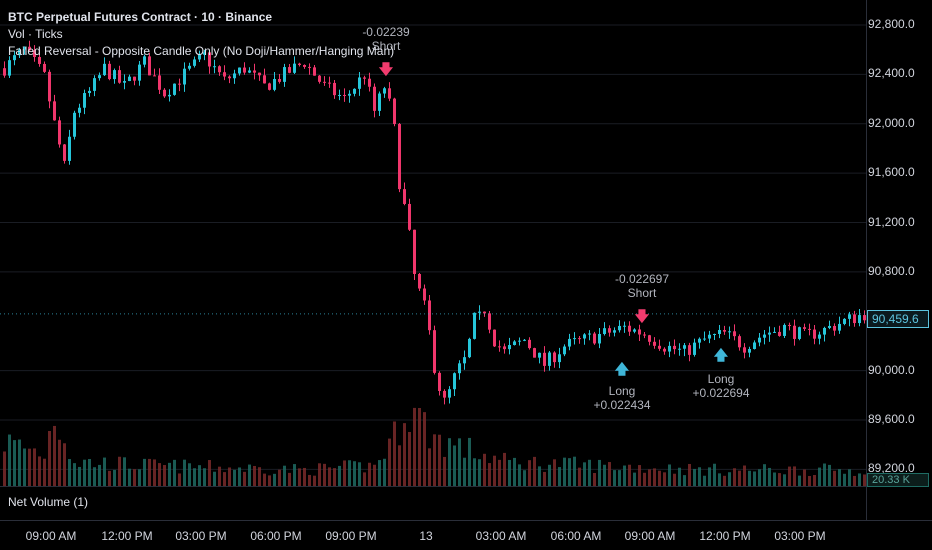 This screenshot has height=550, width=932. I want to click on short-signal-2: -0.022697 Short, so click(642, 286).